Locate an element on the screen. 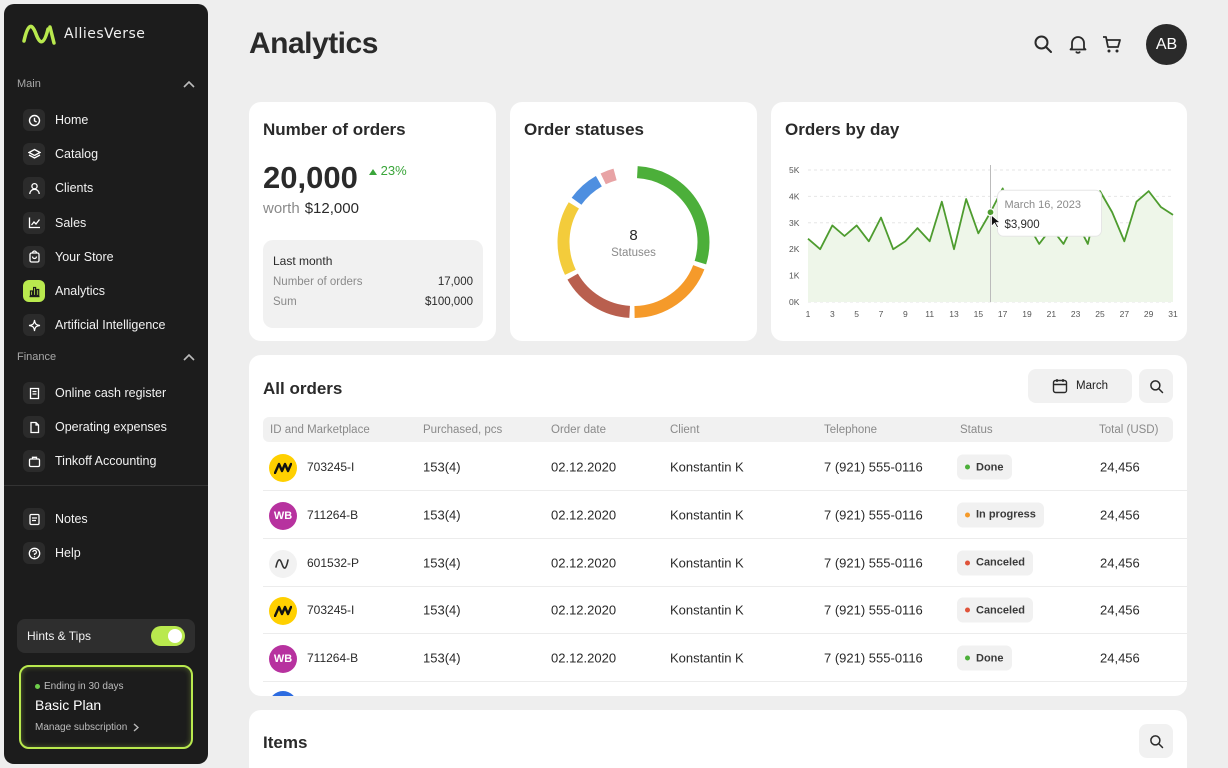 This screenshot has width=1228, height=768. highlight-point is located at coordinates (990, 212).